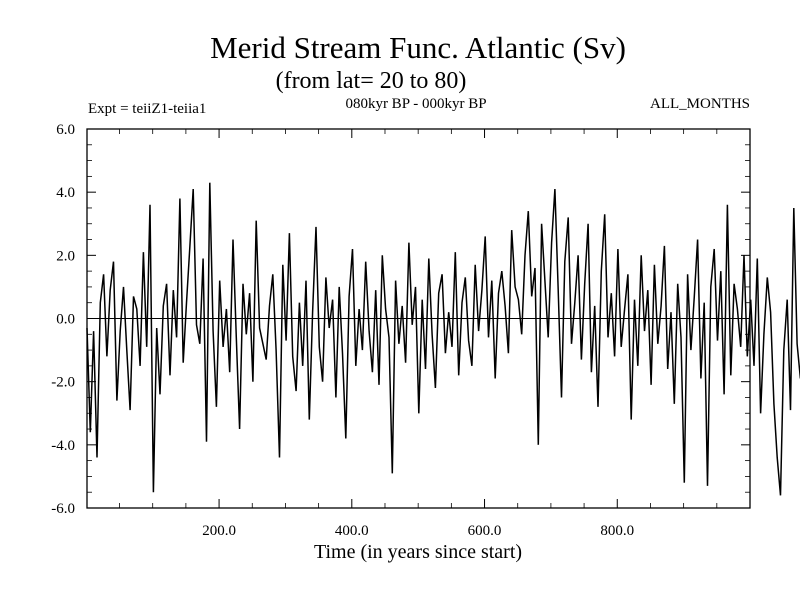 The height and width of the screenshot is (600, 800). I want to click on x-tick-label: 800.0, so click(617, 531).